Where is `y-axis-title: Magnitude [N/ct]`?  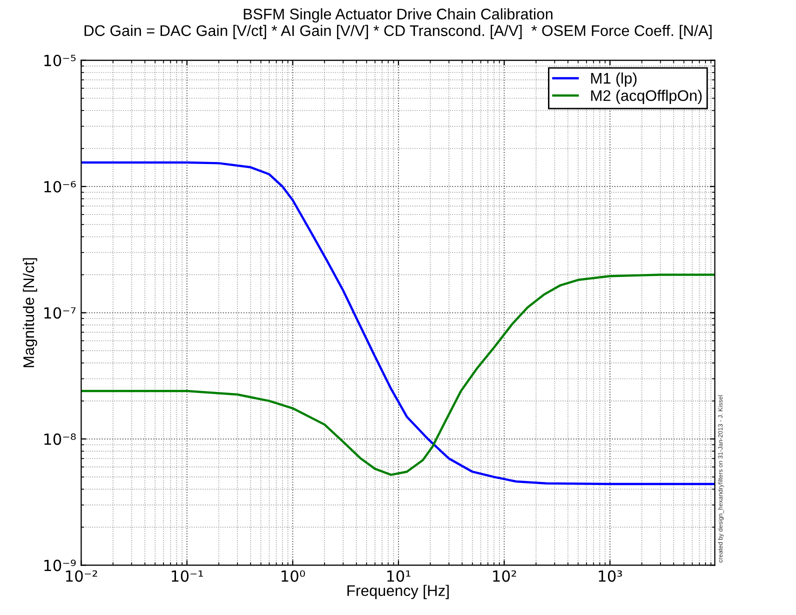
y-axis-title: Magnitude [N/ct] is located at coordinates (30, 313).